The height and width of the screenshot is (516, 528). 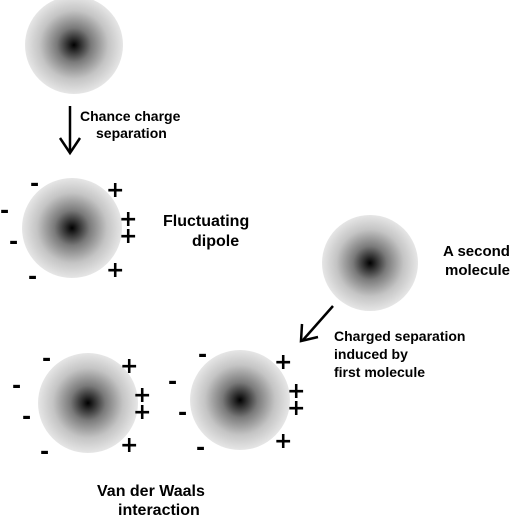 I want to click on diagonal-arrow-icon, so click(x=316, y=324).